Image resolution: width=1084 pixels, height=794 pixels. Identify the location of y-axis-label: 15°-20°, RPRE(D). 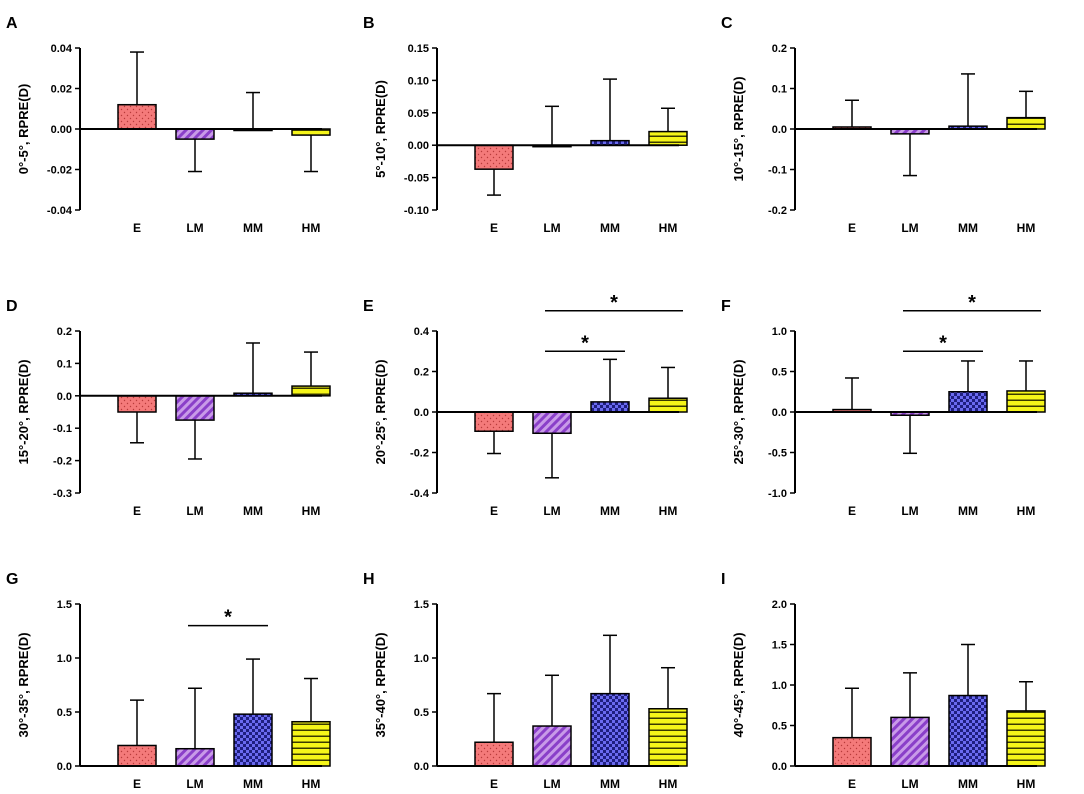
(23, 411).